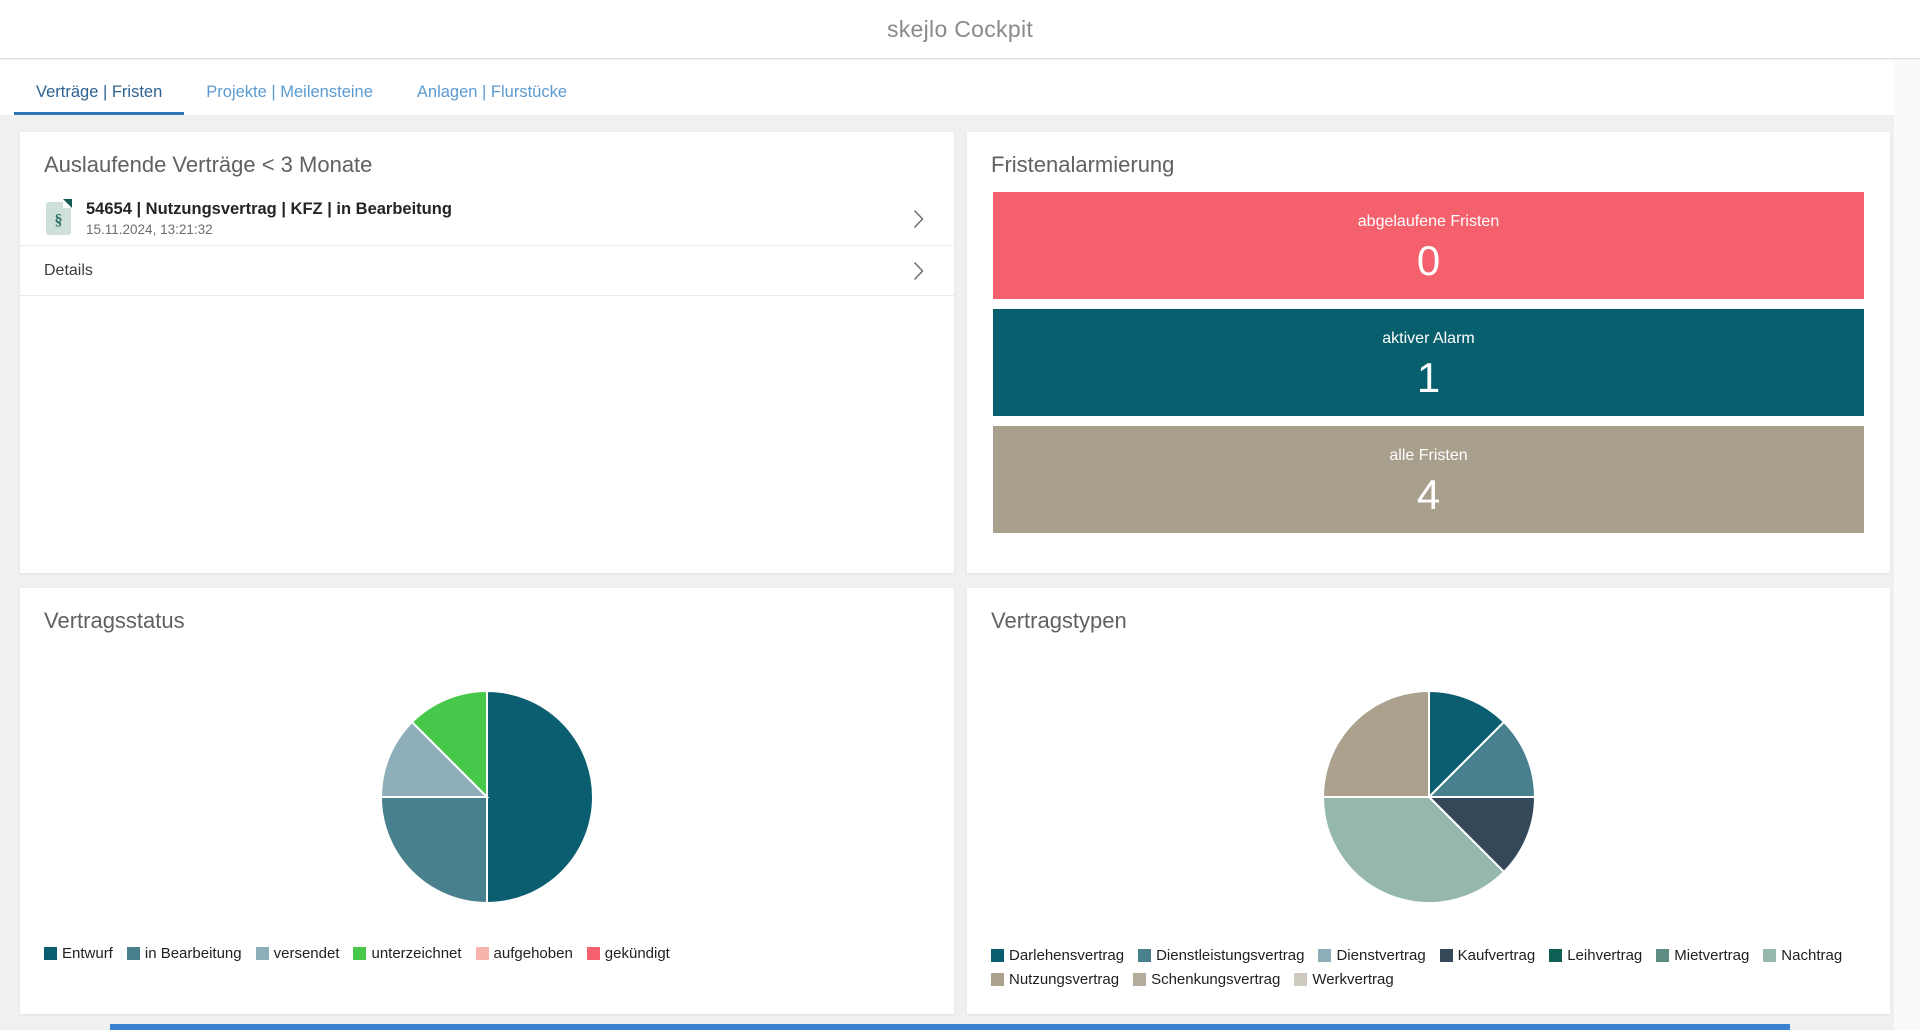 Image resolution: width=1920 pixels, height=1030 pixels. Describe the element at coordinates (1605, 955) in the screenshot. I see `legend-label: Leihvertrag` at that location.